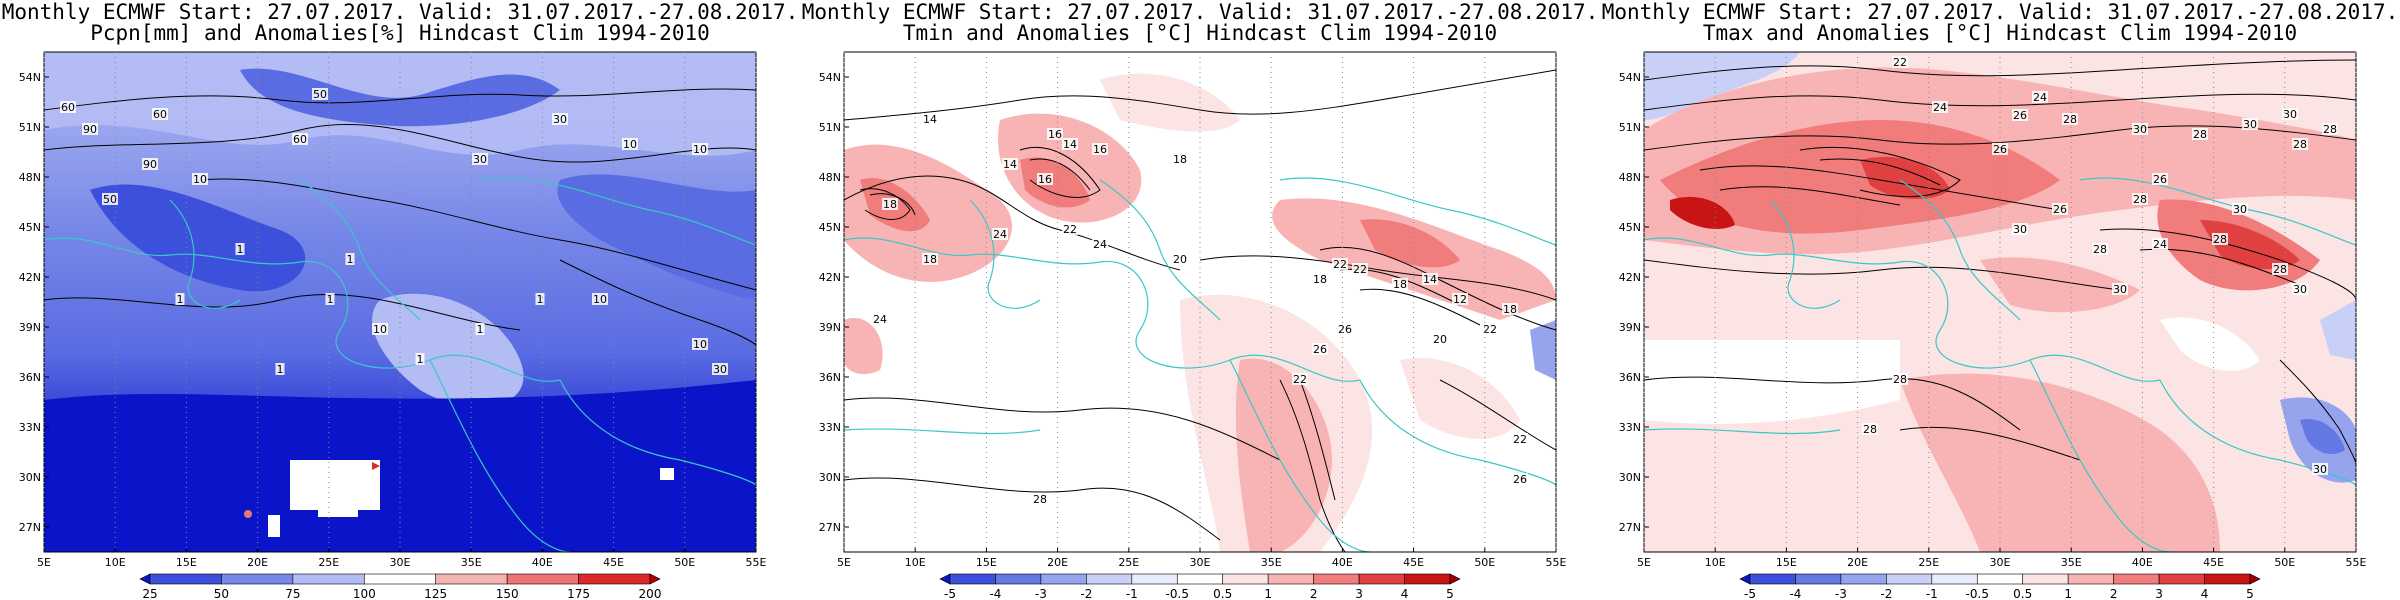  Describe the element at coordinates (1222, 593) in the screenshot. I see `colorbar-label: 0.5` at that location.